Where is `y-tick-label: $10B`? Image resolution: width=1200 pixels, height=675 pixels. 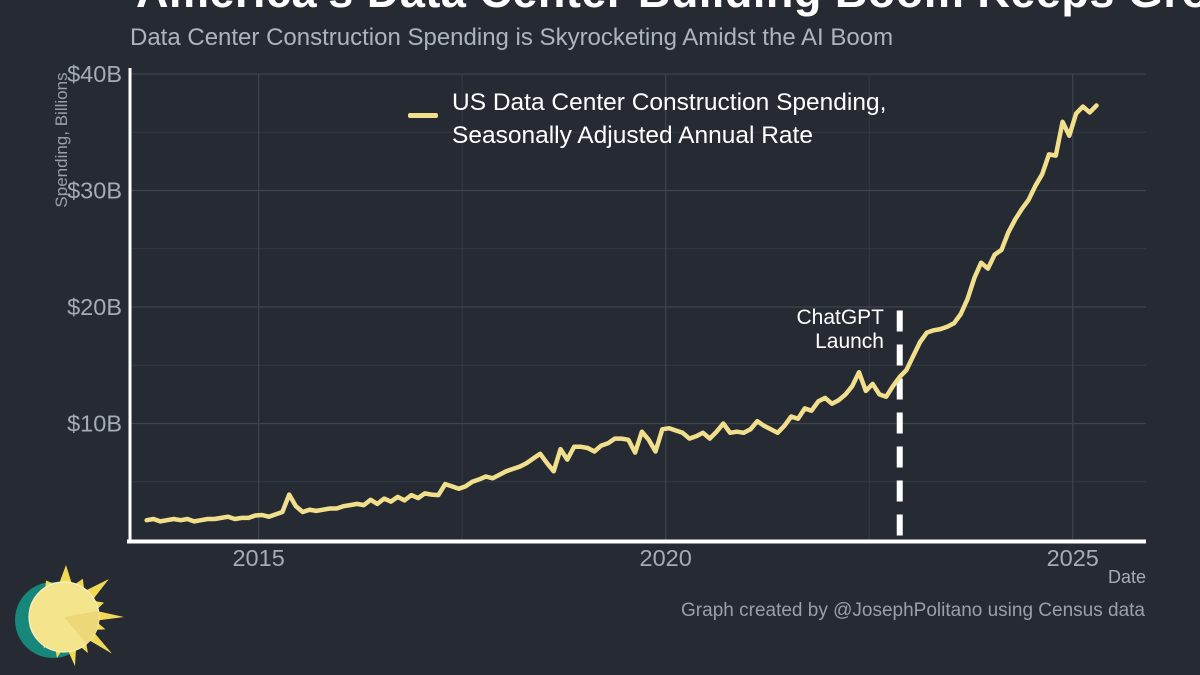
y-tick-label: $10B is located at coordinates (94, 424).